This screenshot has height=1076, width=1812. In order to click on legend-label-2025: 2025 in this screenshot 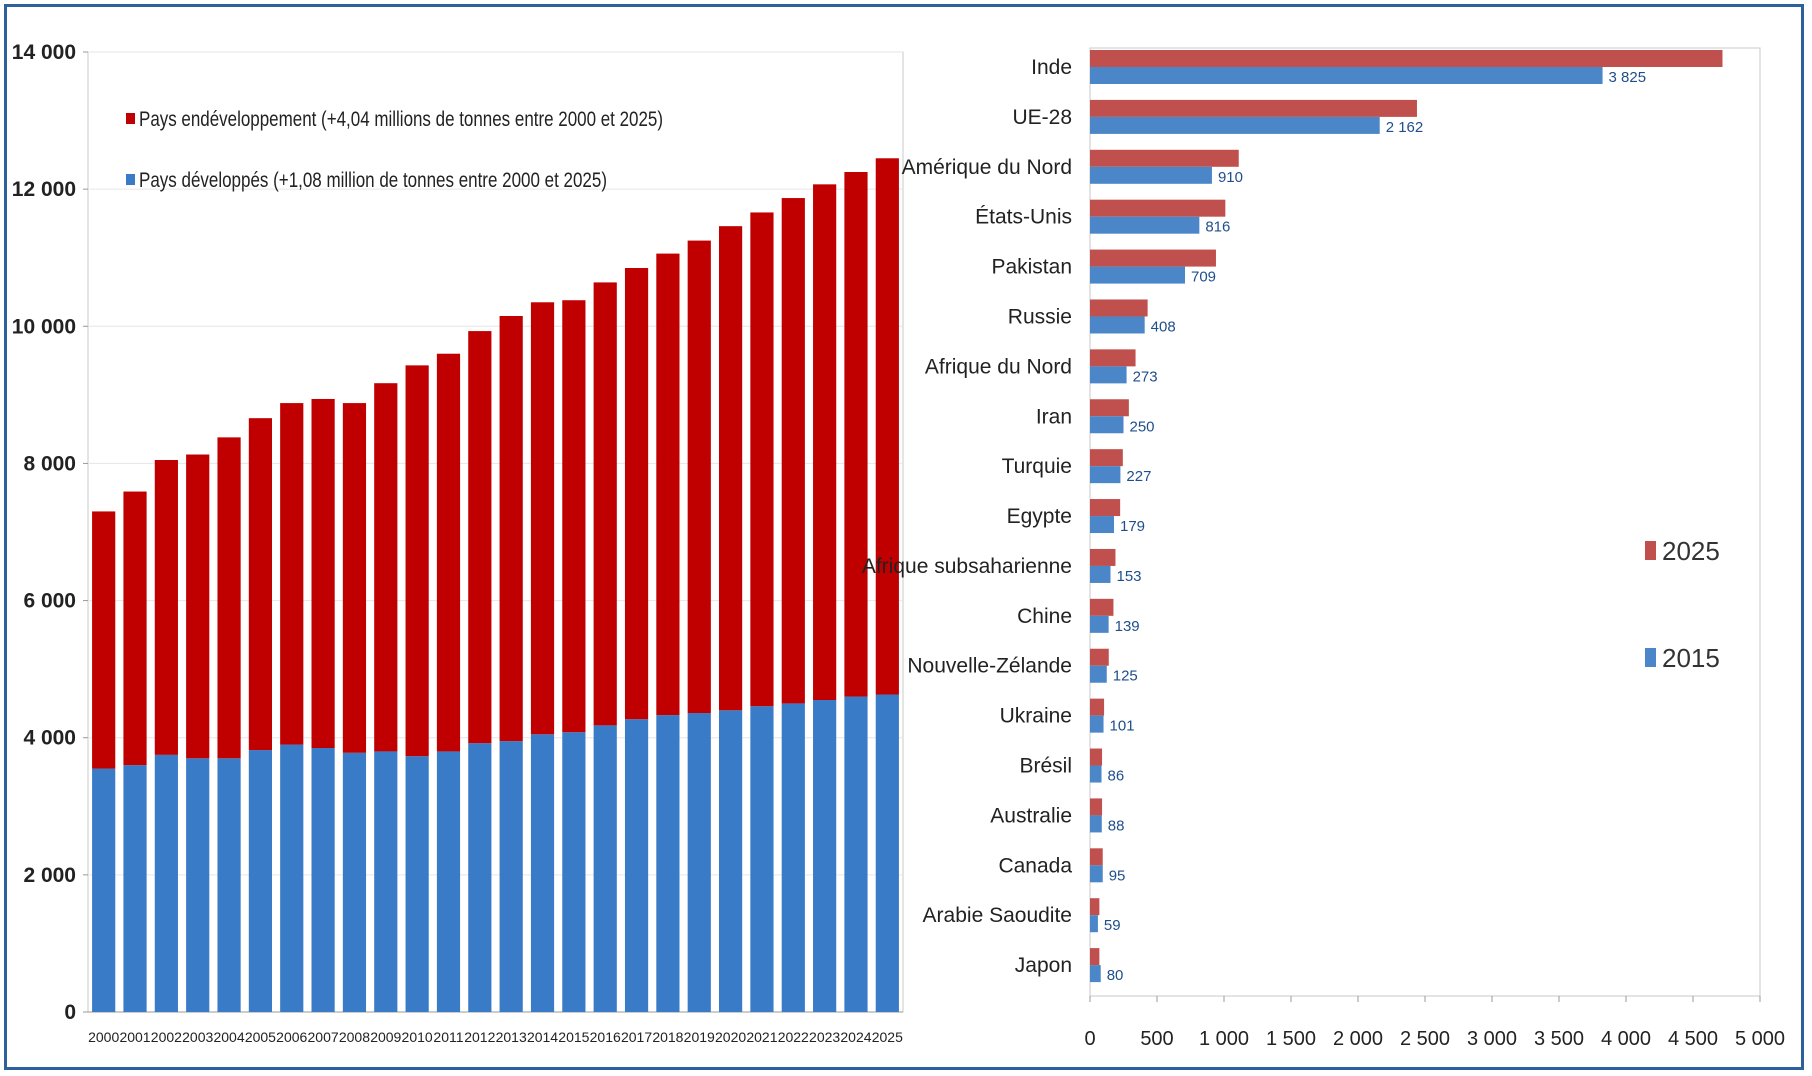, I will do `click(1691, 551)`.